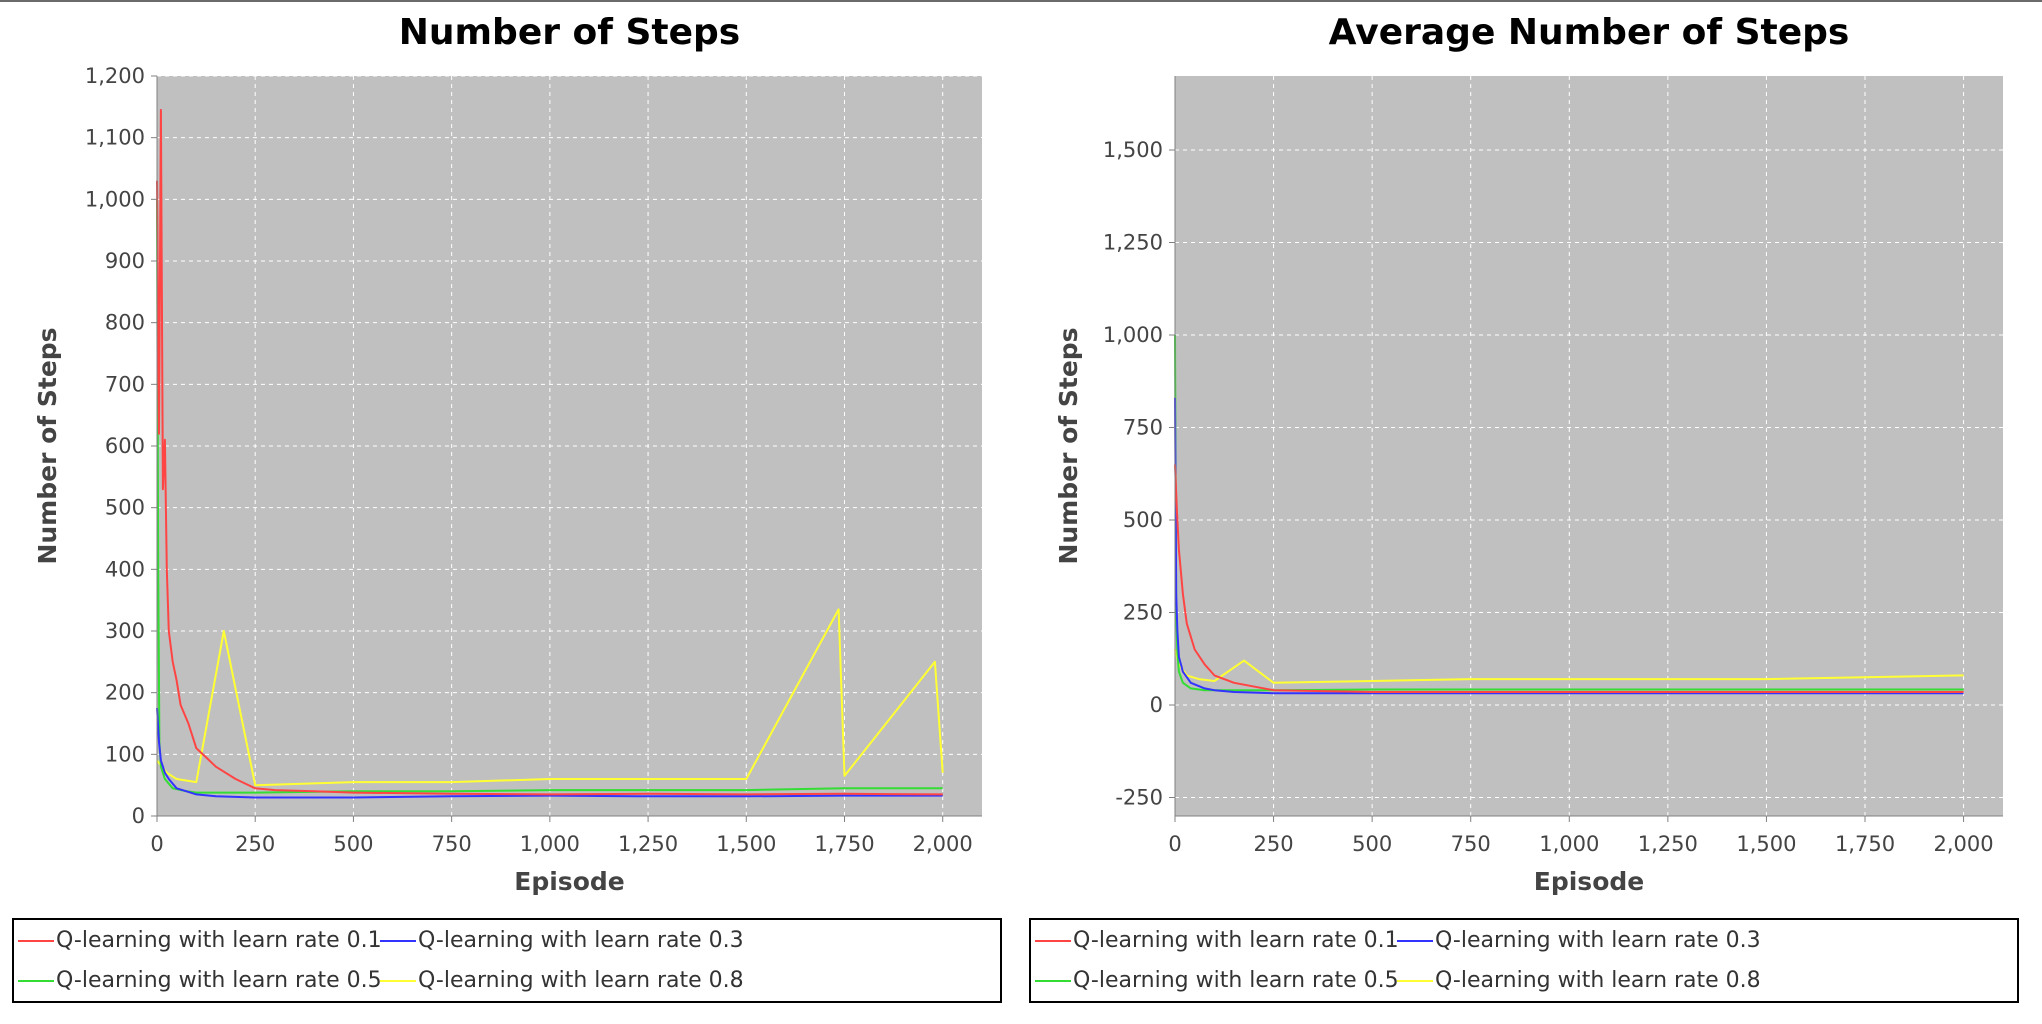  What do you see at coordinates (125, 261) in the screenshot?
I see `y-tick-label: 900` at bounding box center [125, 261].